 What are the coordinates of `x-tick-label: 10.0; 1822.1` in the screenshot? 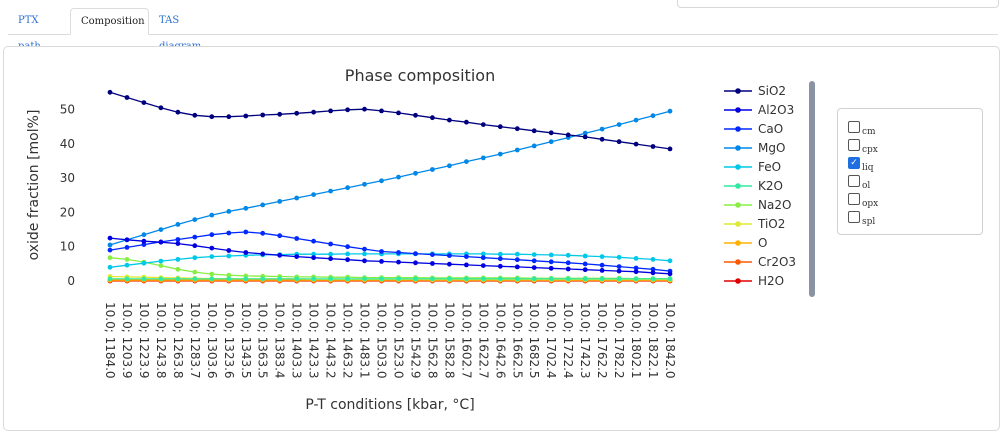 It's located at (653, 340).